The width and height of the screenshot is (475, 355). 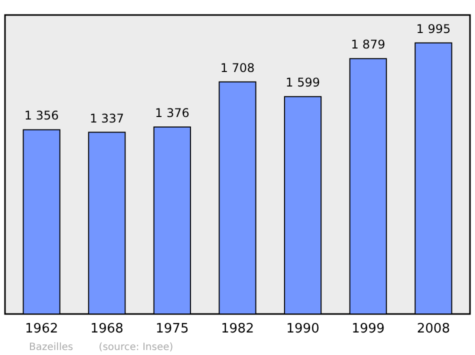 I want to click on text: Bazeilles, so click(x=51, y=347).